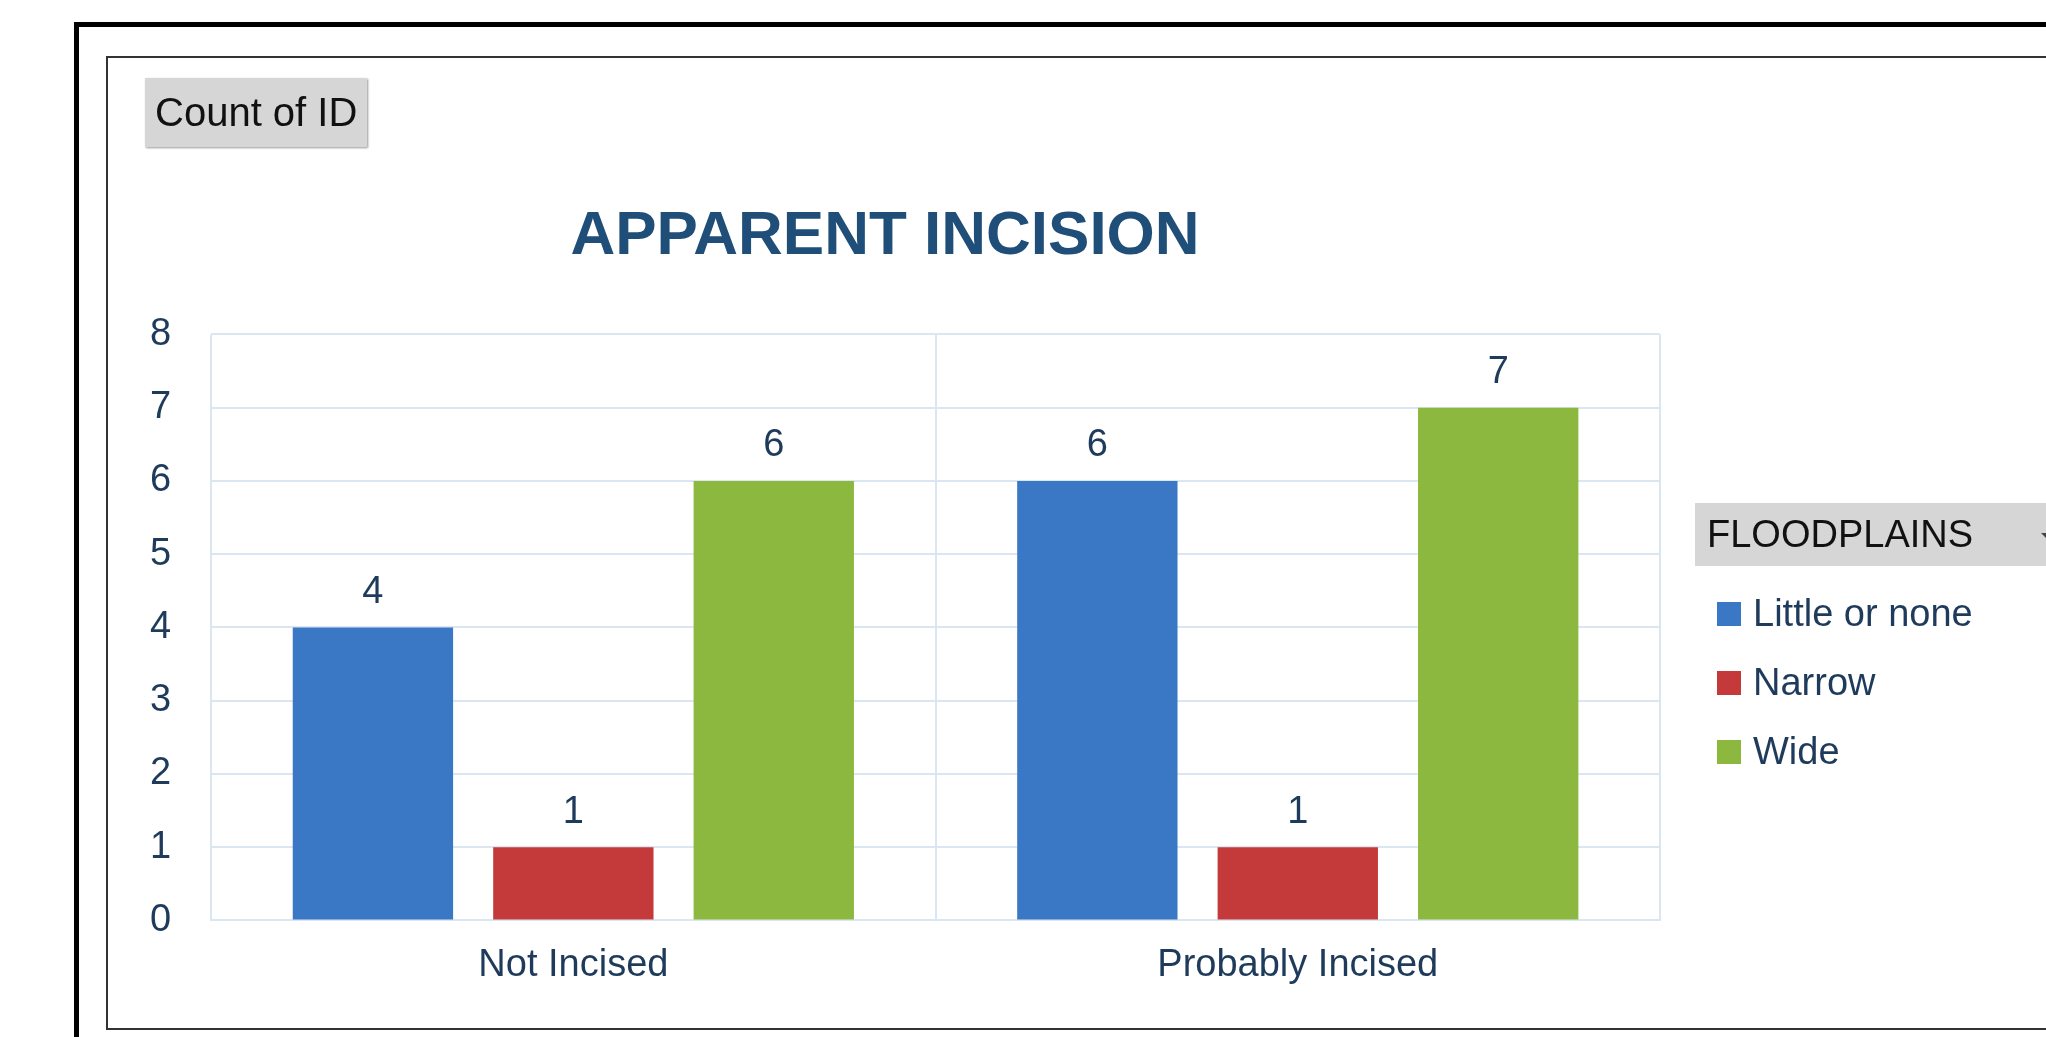 The height and width of the screenshot is (1037, 2046). Describe the element at coordinates (160, 551) in the screenshot. I see `y-tick-label: 5` at that location.